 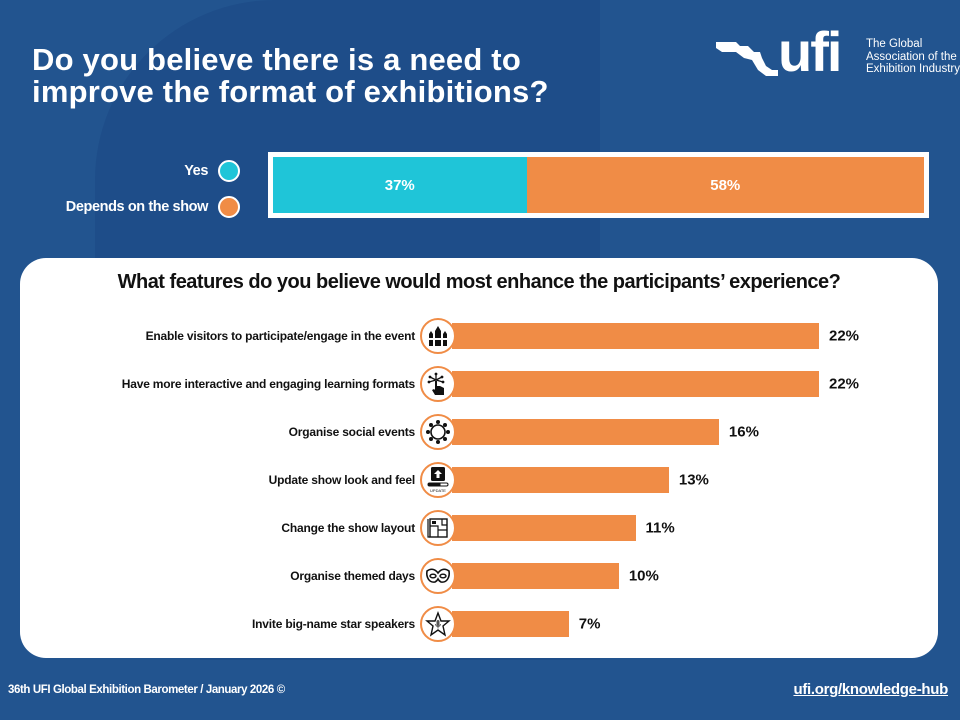 I want to click on star-microphone-icon, so click(x=438, y=624).